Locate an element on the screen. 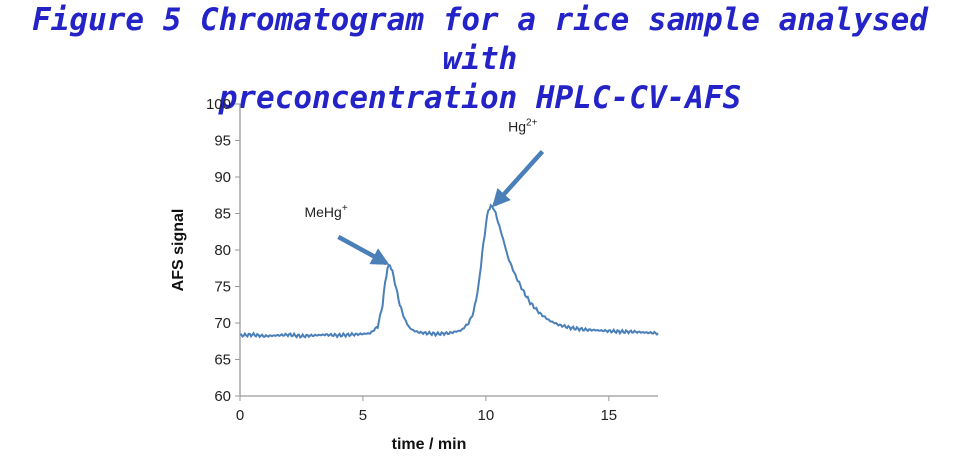 This screenshot has height=456, width=960. x-axis-label: time / min is located at coordinates (429, 444).